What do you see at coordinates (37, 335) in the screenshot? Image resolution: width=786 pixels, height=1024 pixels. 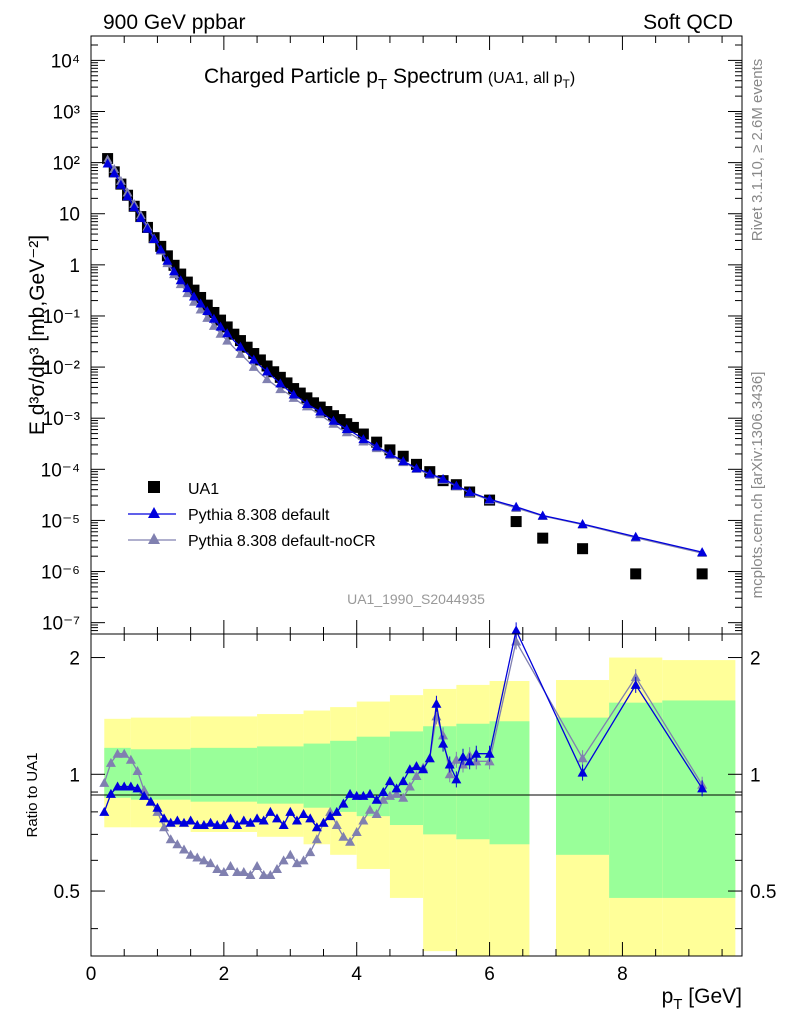 I see `y-axis-label-main: E d³σ/dp³ [mb,GeV⁻²]` at bounding box center [37, 335].